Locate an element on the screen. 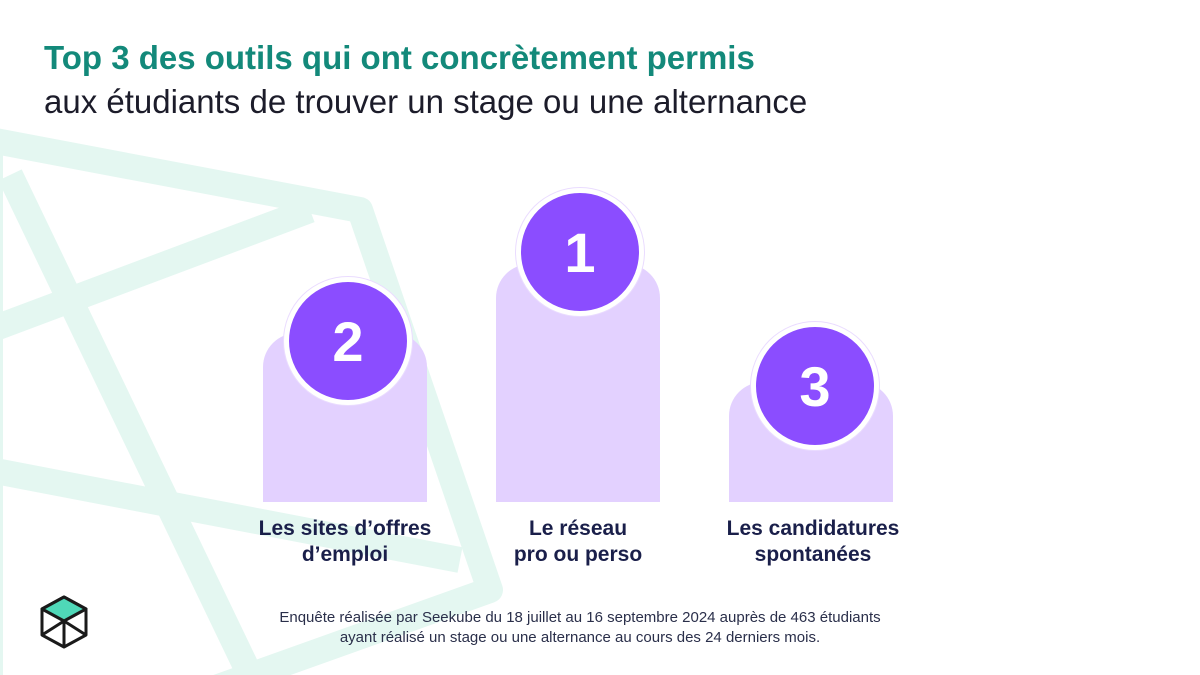  rank-3-label: Les candidatures spontanées is located at coordinates (813, 542).